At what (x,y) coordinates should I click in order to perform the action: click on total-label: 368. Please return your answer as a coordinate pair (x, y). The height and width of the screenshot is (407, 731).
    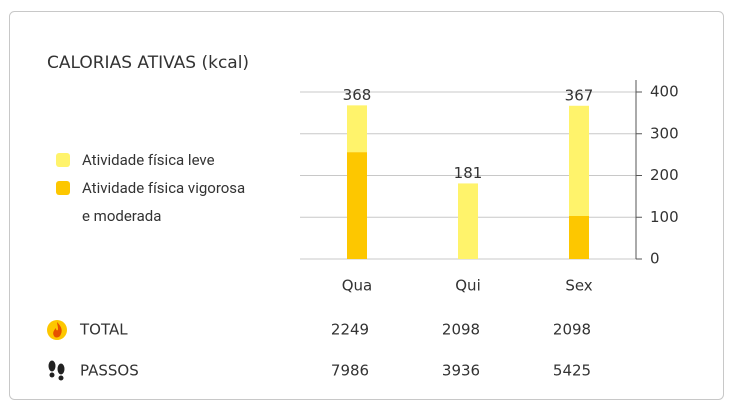
    Looking at the image, I should click on (357, 95).